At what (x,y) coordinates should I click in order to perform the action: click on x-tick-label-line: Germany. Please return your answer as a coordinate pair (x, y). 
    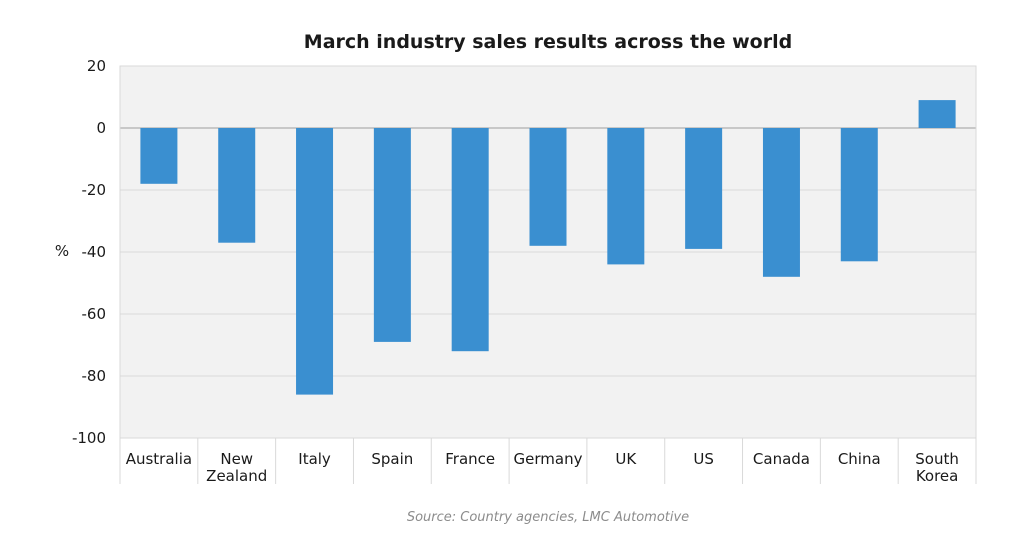
    Looking at the image, I should click on (548, 459).